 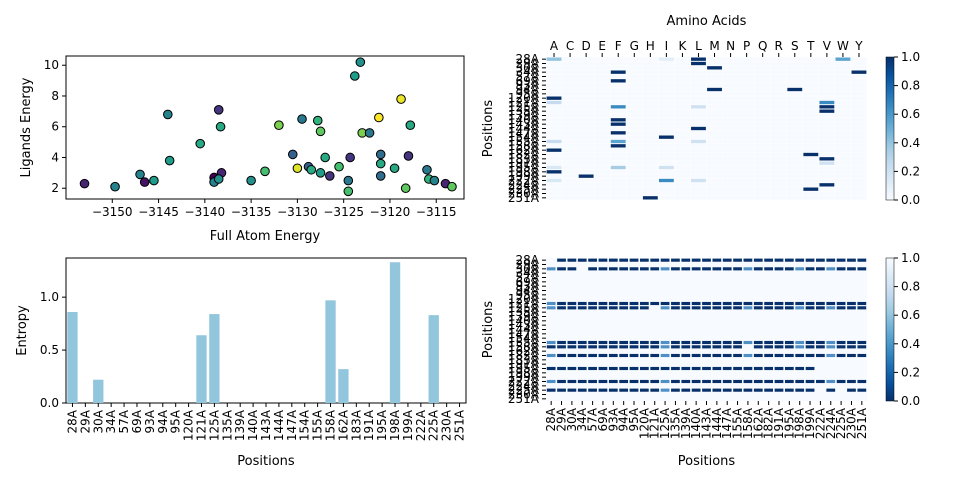 I want to click on x-tick-label: 69A, so click(x=603, y=419).